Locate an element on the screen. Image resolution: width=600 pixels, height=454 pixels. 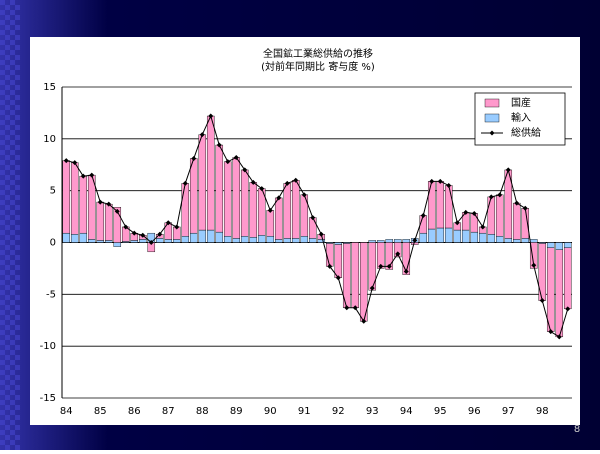
legend-label: 総供給 is located at coordinates (526, 132).